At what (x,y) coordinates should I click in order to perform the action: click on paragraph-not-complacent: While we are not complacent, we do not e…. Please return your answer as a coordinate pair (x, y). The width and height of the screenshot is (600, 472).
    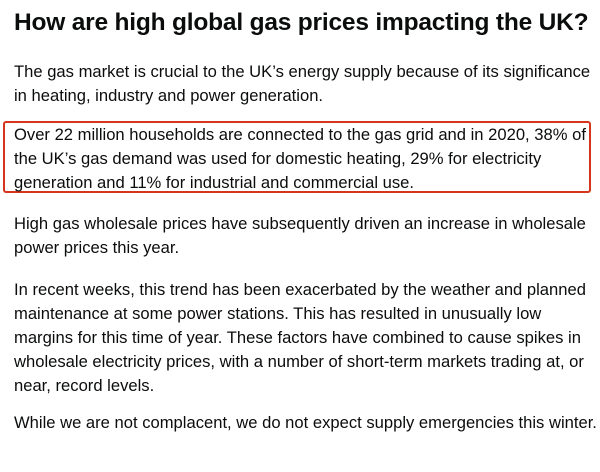
    Looking at the image, I should click on (305, 422).